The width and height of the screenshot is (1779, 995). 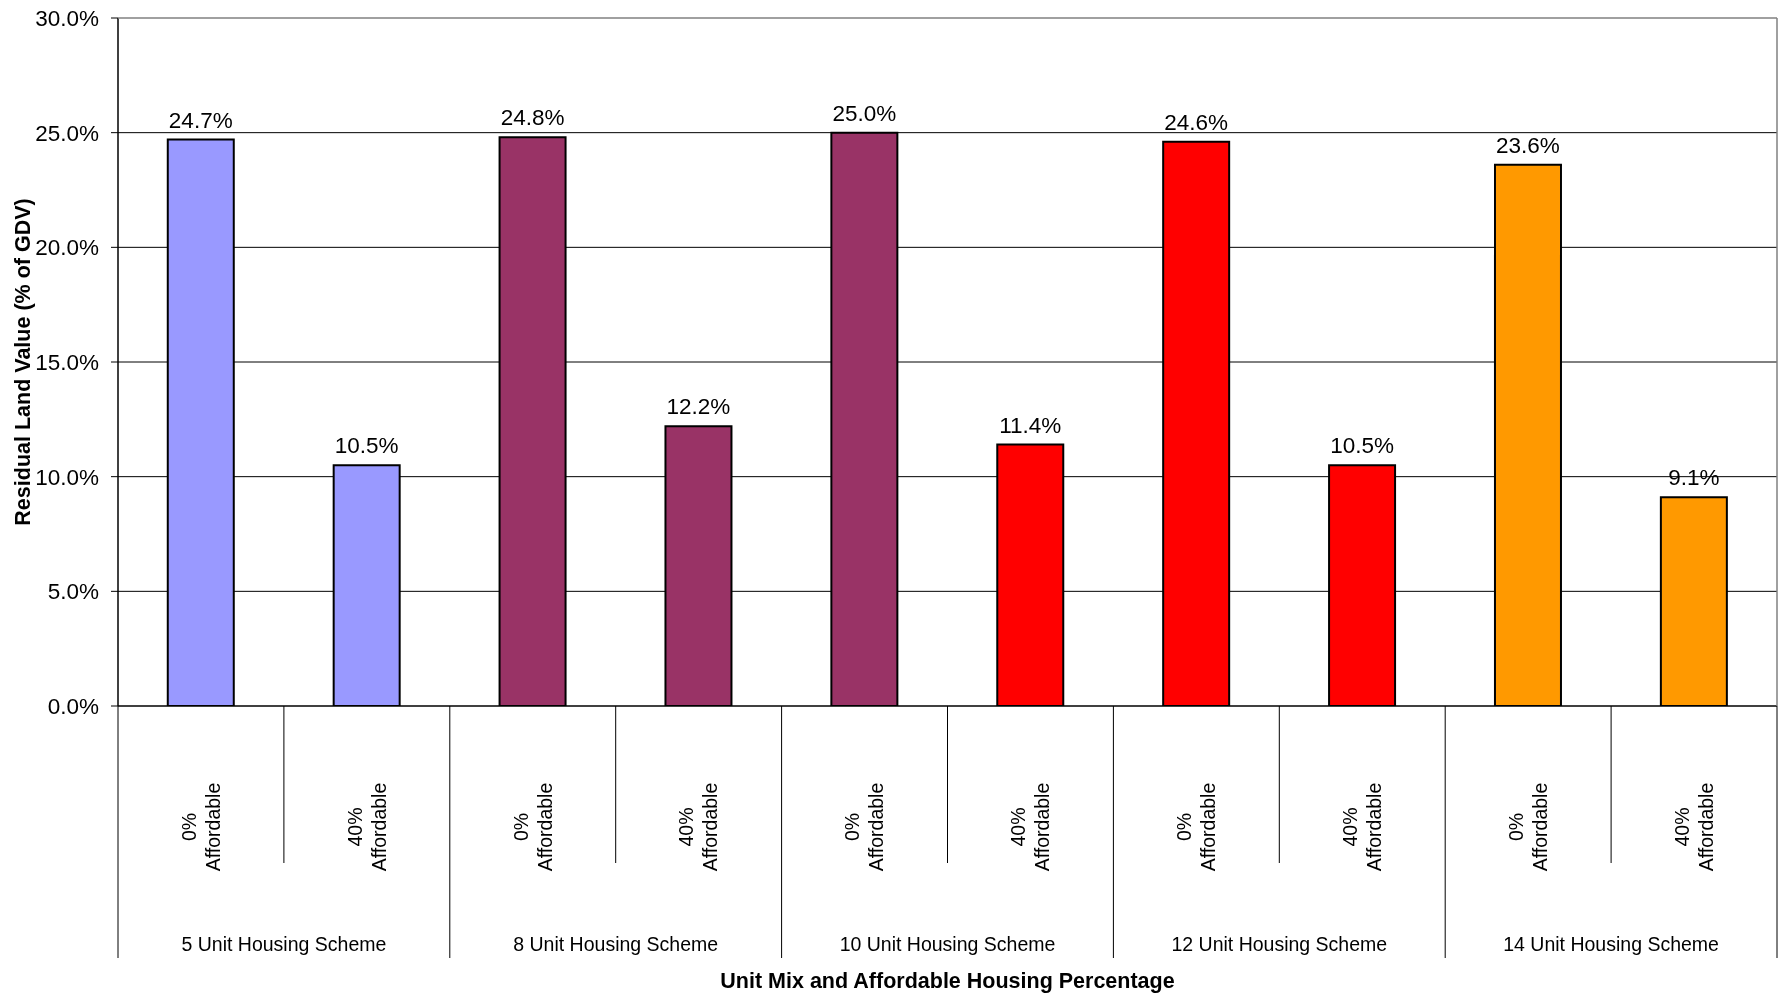 I want to click on y-tick-label: 0.0%, so click(x=73, y=706).